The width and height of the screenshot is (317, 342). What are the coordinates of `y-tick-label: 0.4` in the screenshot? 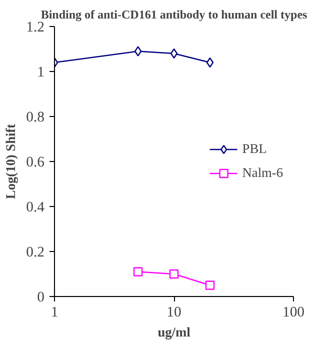 It's located at (36, 208).